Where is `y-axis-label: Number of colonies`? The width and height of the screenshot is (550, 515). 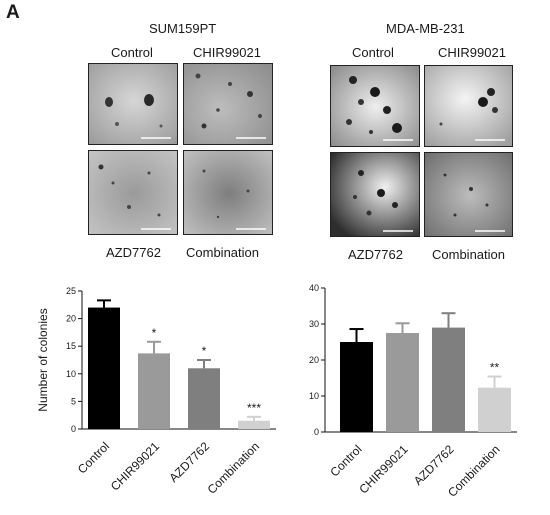 y-axis-label: Number of colonies is located at coordinates (43, 359).